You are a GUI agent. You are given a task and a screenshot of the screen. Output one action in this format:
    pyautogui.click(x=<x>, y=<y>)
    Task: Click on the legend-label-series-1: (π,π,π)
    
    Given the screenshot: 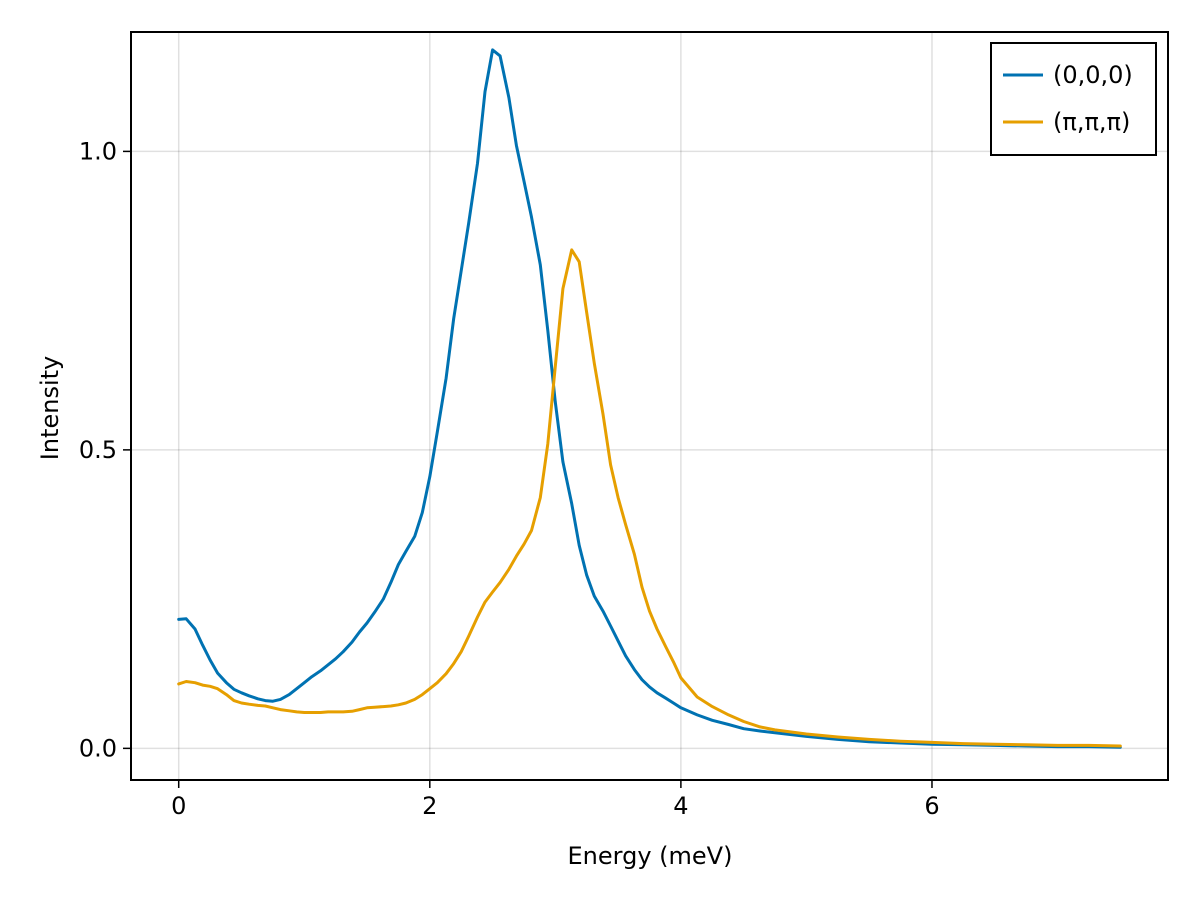 What is the action you would take?
    pyautogui.click(x=1091, y=122)
    